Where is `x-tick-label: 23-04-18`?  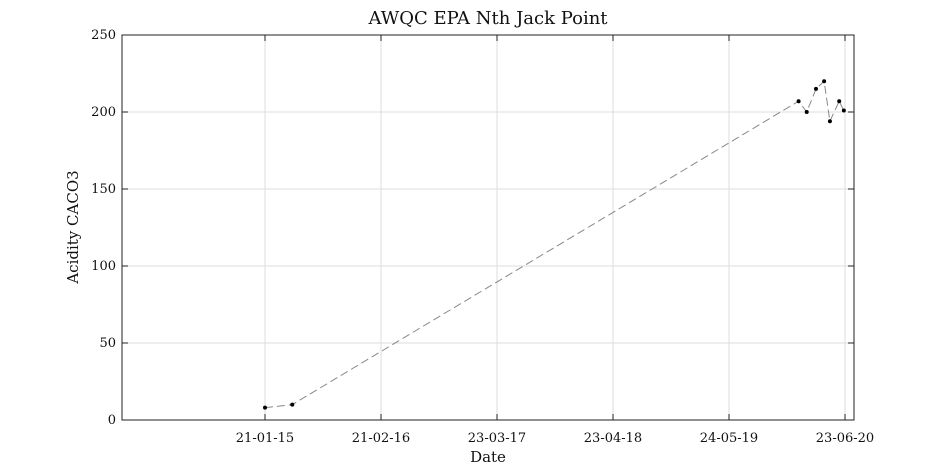 x-tick-label: 23-04-18 is located at coordinates (613, 438).